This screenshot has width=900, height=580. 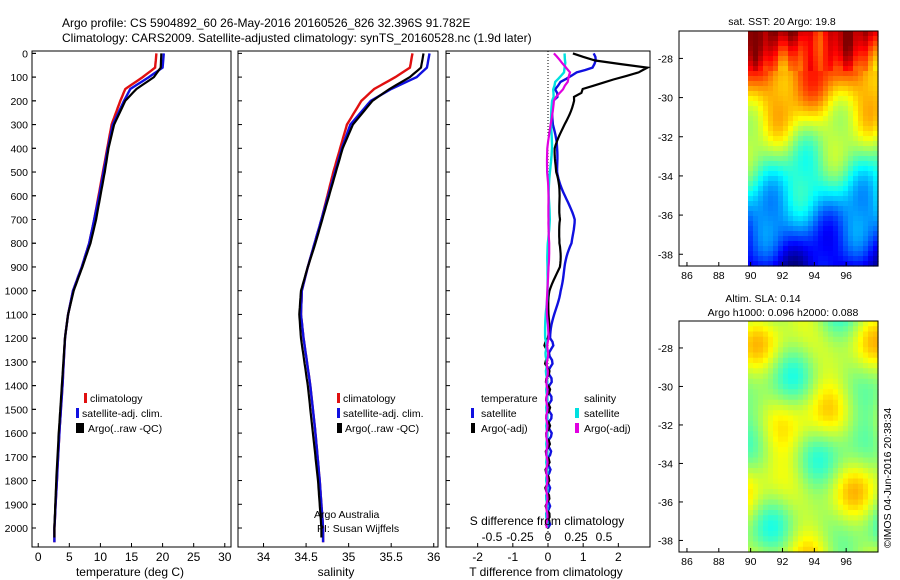 What do you see at coordinates (392, 557) in the screenshot?
I see `xtick-label: 35.5` at bounding box center [392, 557].